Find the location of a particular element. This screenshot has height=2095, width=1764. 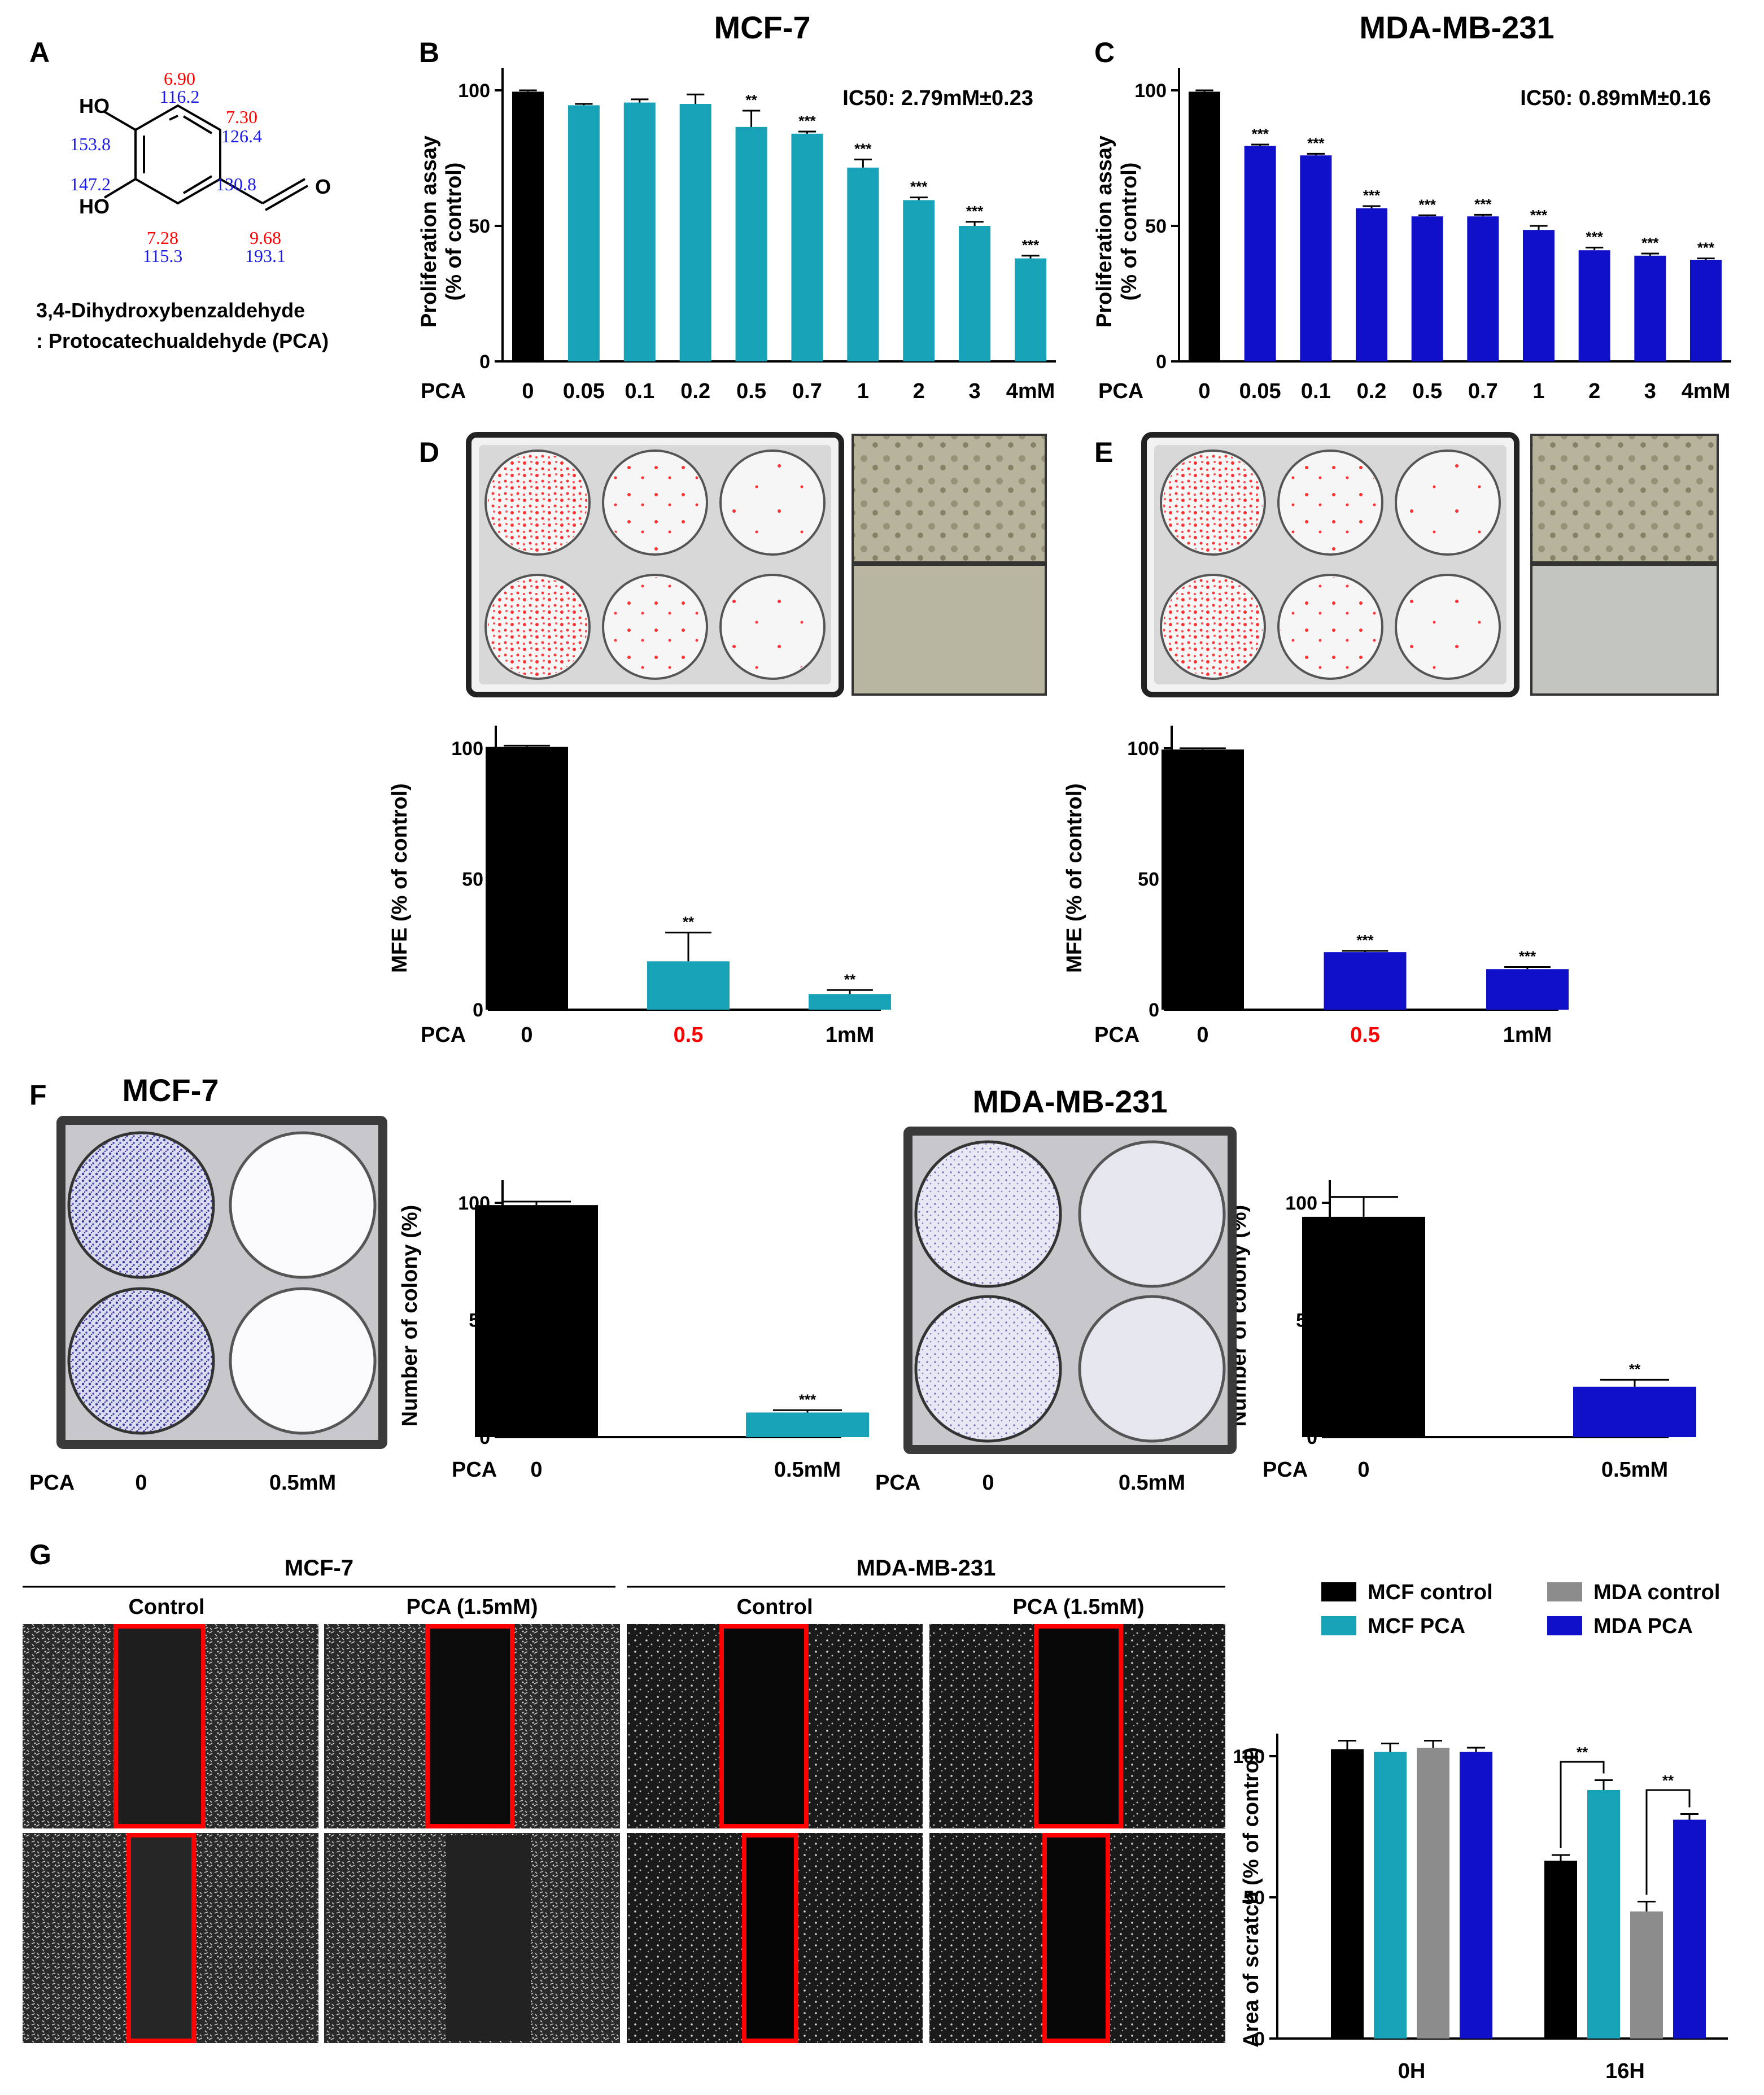

C-pca-label: PCA is located at coordinates (1120, 391).